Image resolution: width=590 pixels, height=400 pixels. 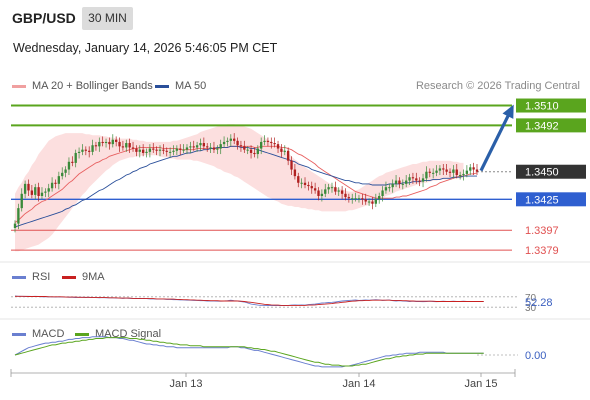 I want to click on level-1-3425-badge-label: 1.3425, so click(x=542, y=200).